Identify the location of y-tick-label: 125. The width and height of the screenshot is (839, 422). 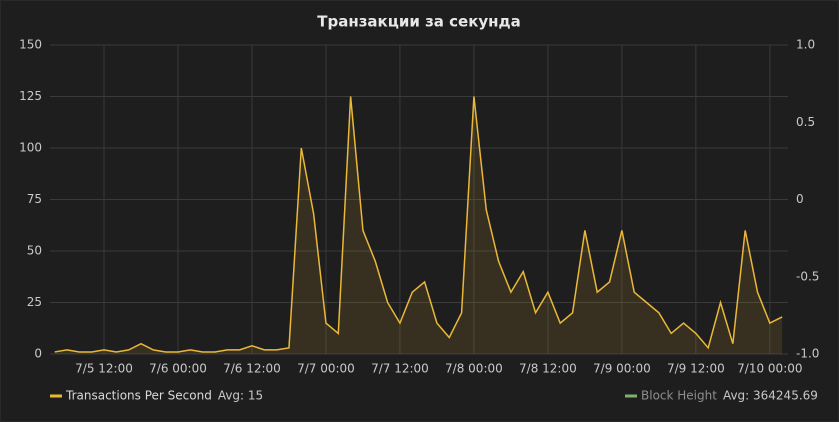
(30, 96).